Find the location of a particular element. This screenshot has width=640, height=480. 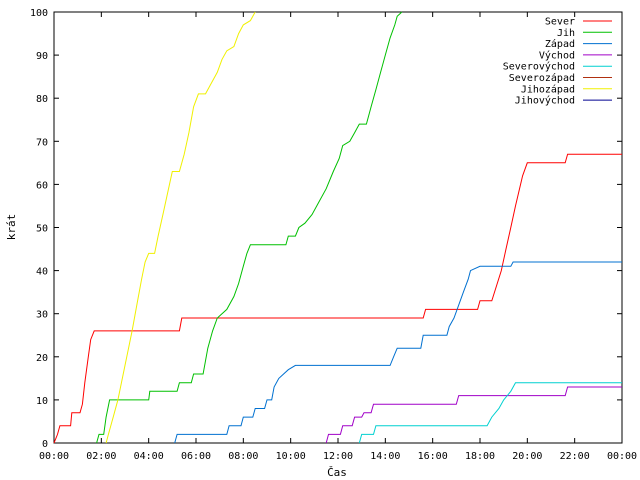

y-tick-label: 50 is located at coordinates (42, 229).